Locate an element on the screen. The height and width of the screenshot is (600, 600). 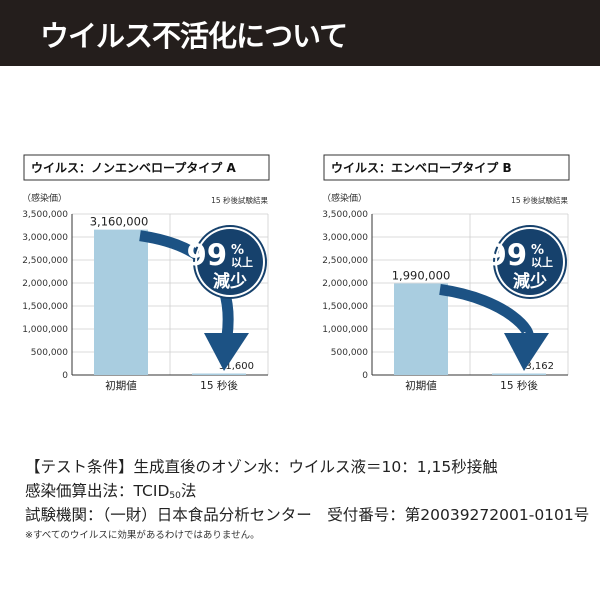
header-bar: ウイルス不活化について is located at coordinates (300, 33).